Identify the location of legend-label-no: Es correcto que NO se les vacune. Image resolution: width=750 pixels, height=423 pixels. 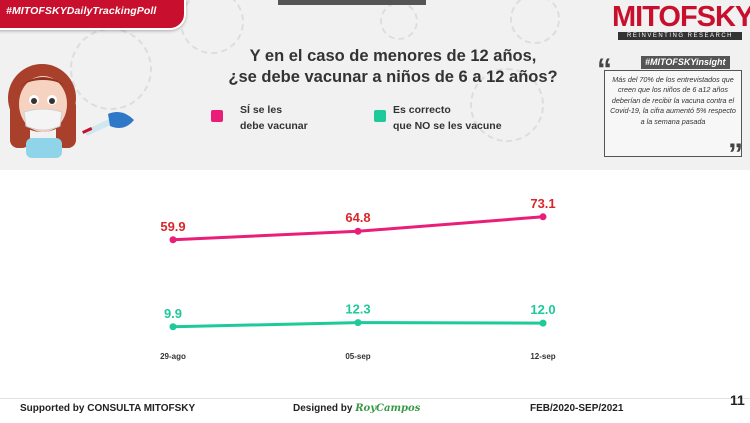
(447, 118).